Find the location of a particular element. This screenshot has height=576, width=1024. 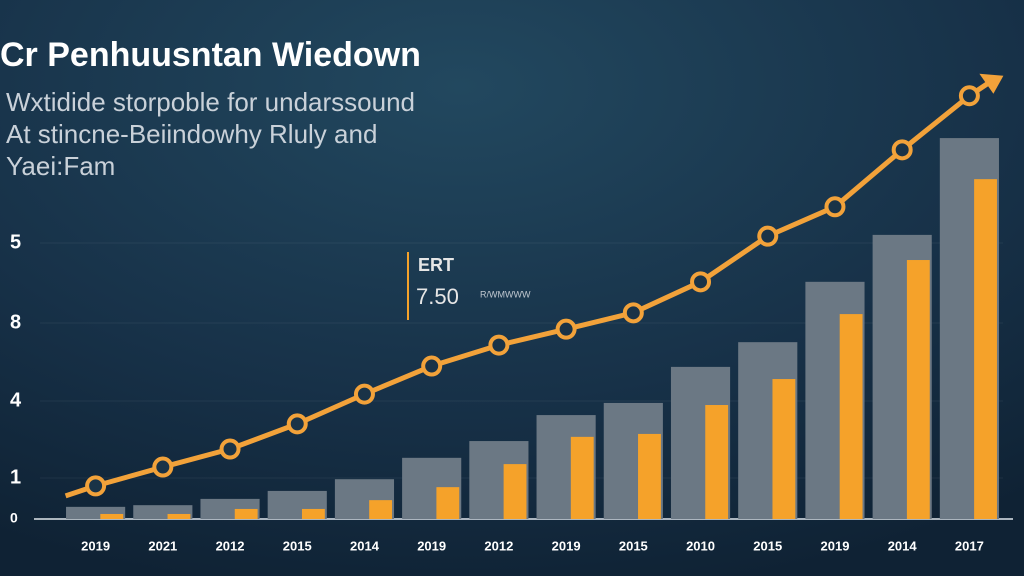

subtitle: At stincne-Beiindowhy Rluly and is located at coordinates (191, 134).